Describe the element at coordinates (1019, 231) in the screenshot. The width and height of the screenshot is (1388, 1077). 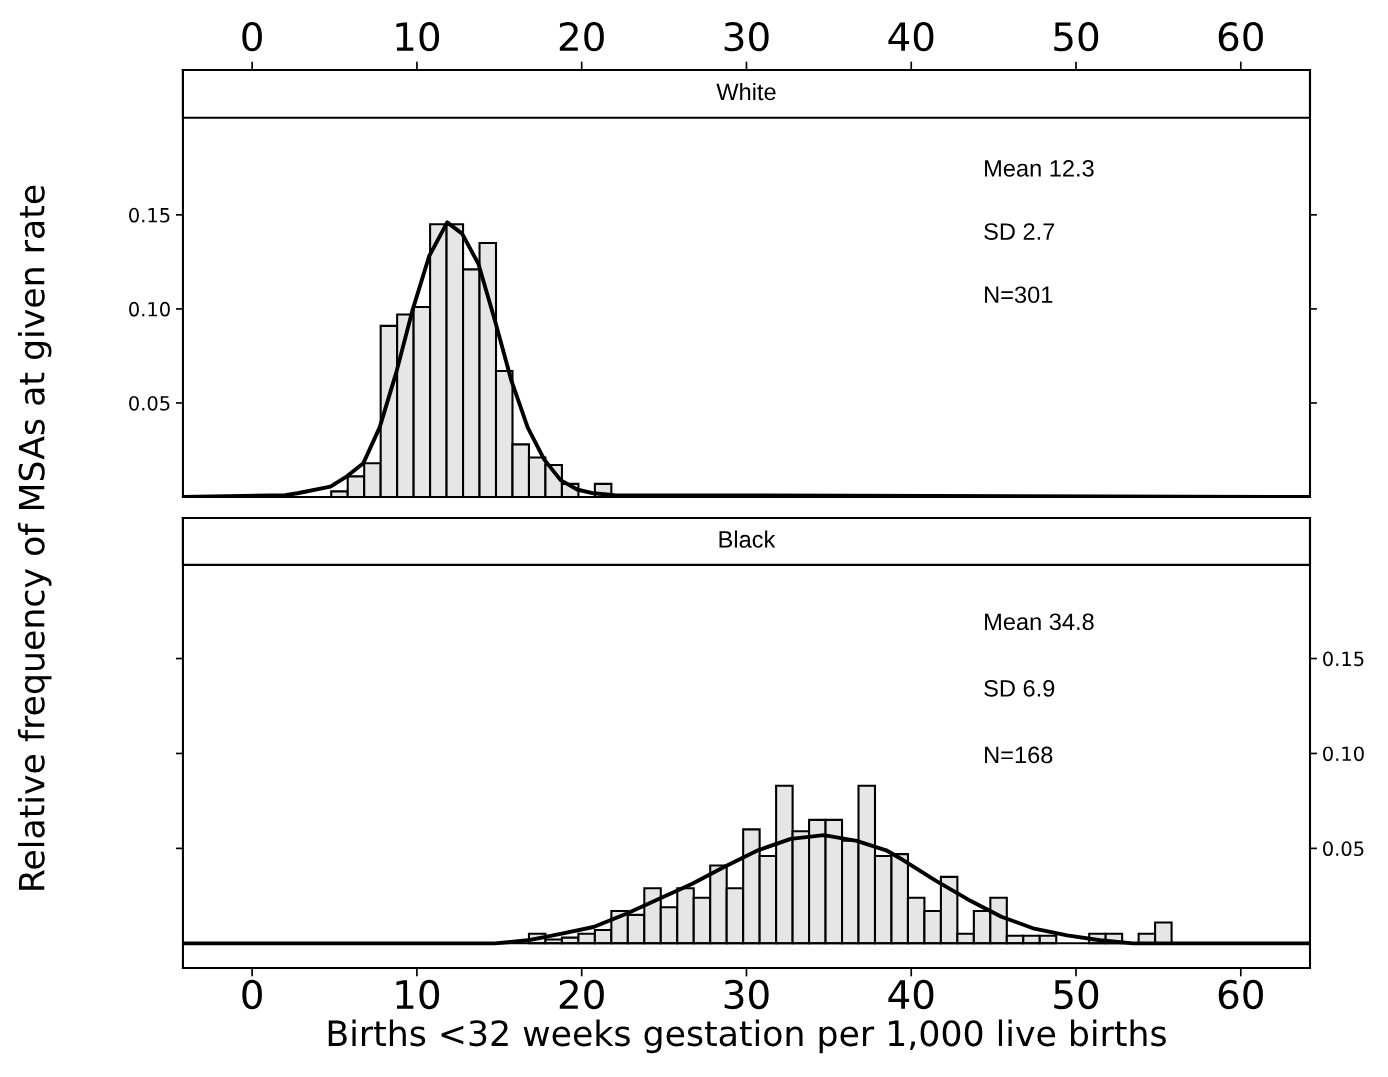
I see `annotation: SD 2.7` at that location.